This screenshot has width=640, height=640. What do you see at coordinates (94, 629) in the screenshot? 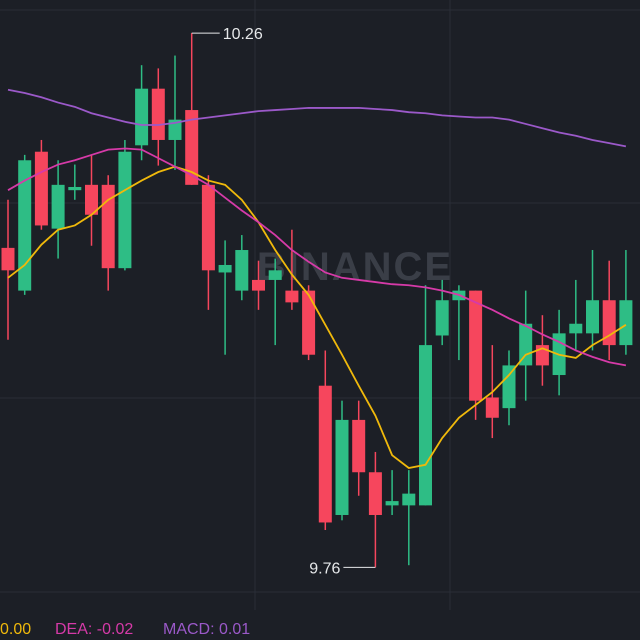
I see `indicator-value: DEA: -0.02` at bounding box center [94, 629].